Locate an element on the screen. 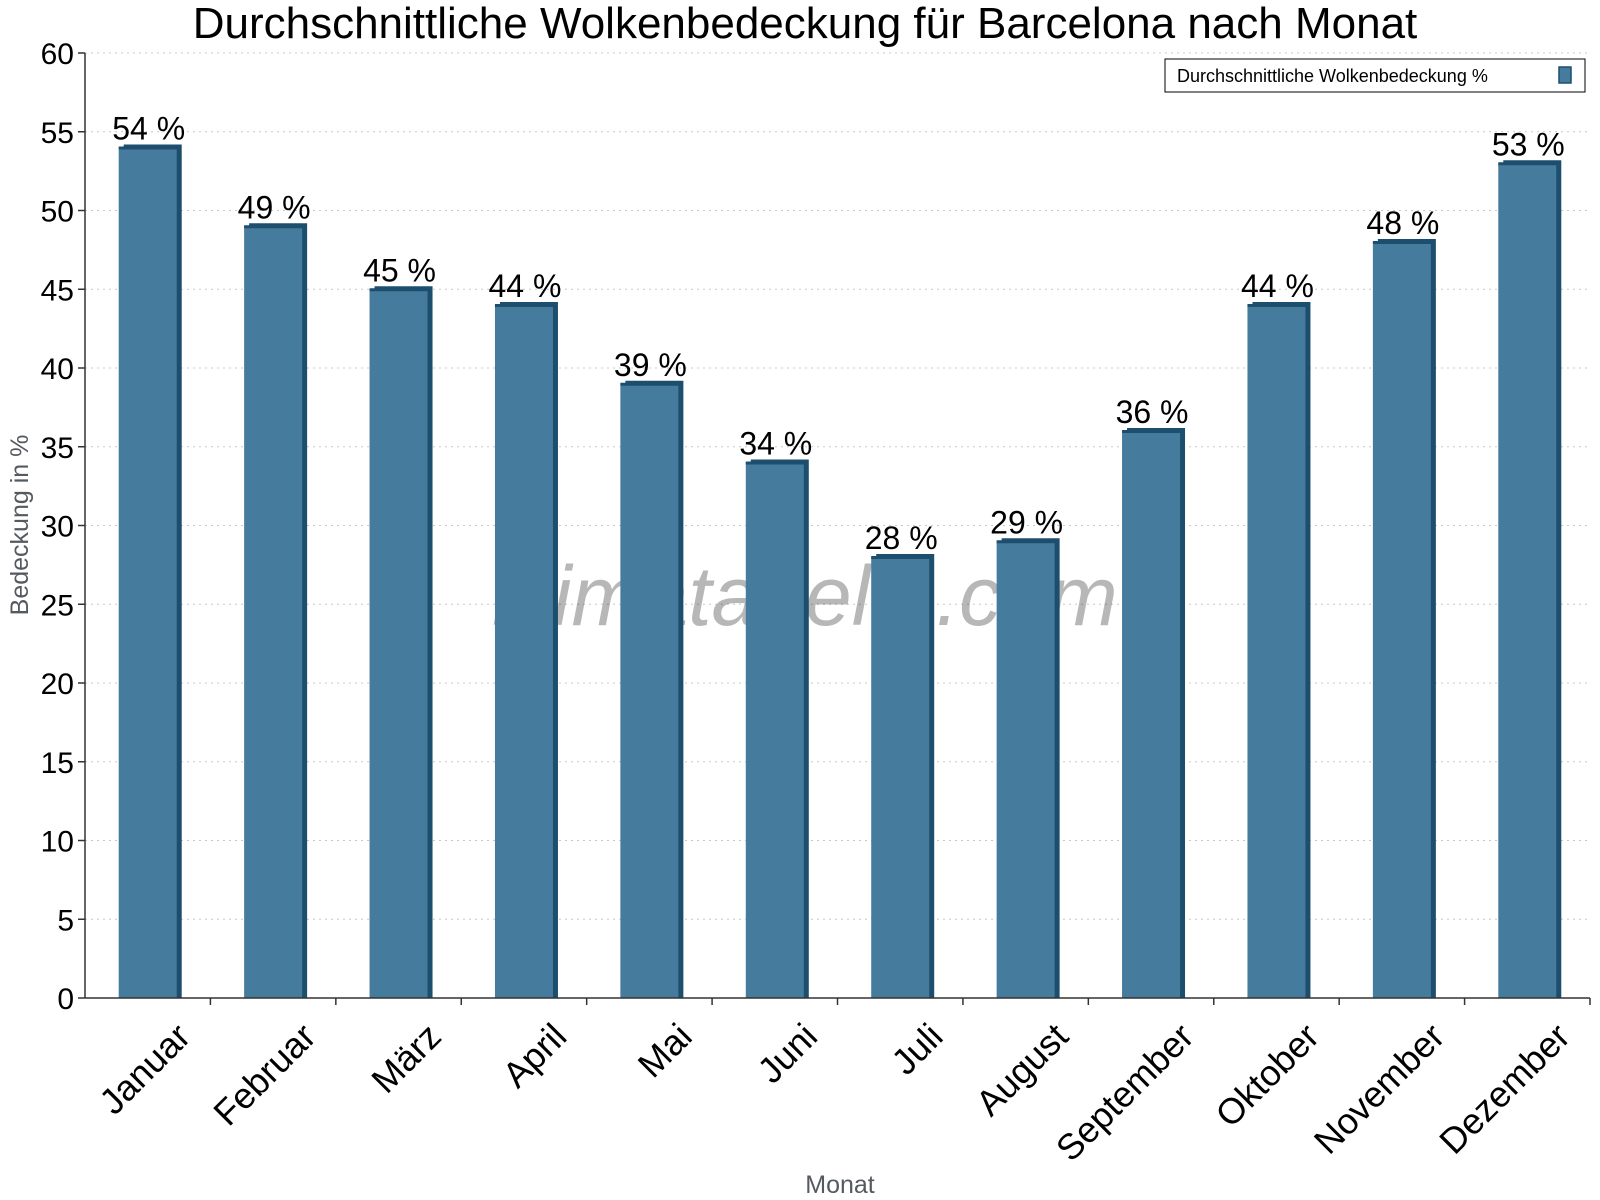 This screenshot has width=1600, height=1200. x-tick-label: Januar is located at coordinates (144, 1068).